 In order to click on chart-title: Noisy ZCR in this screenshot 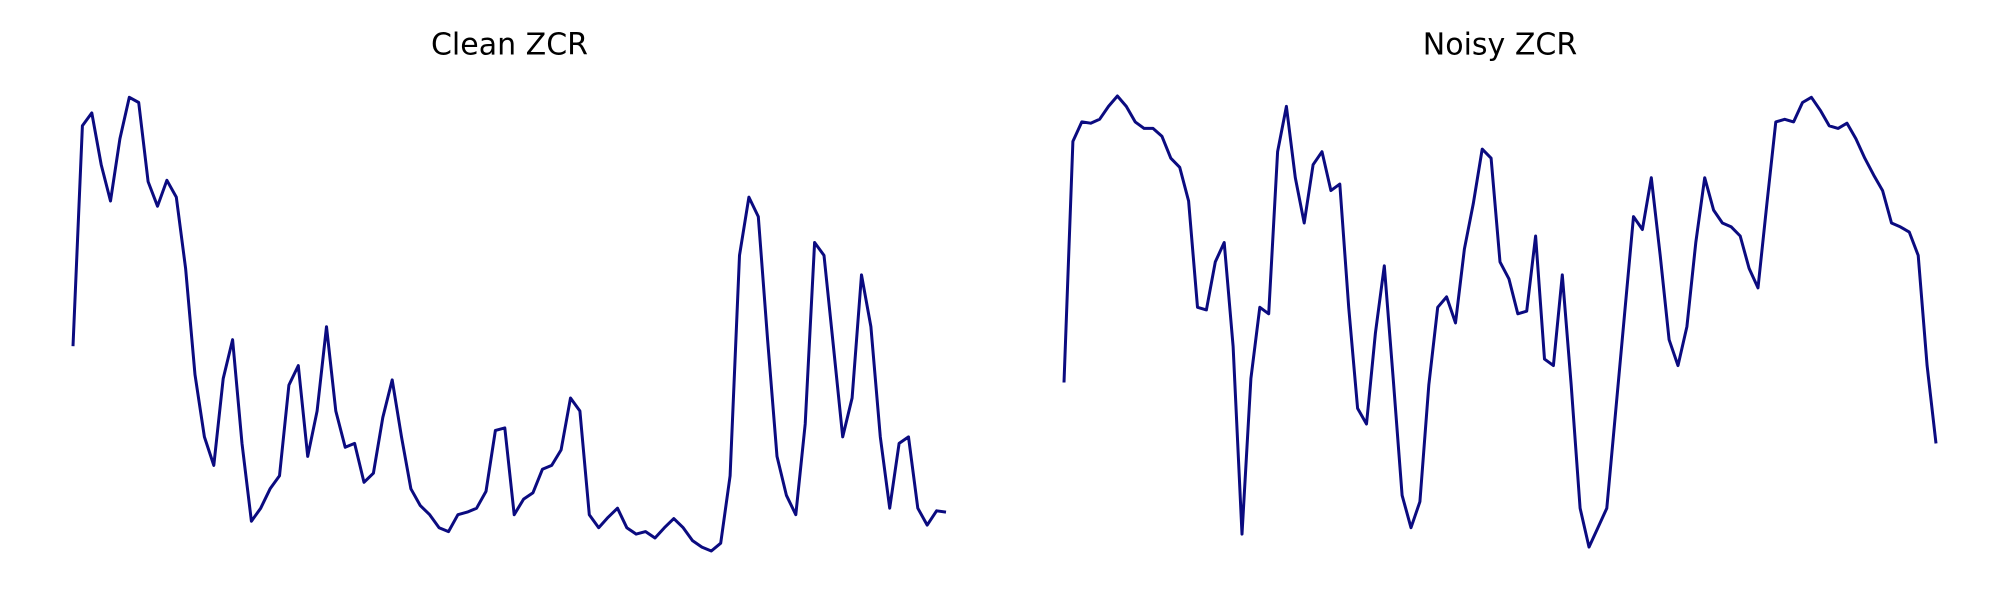, I will do `click(1500, 45)`.